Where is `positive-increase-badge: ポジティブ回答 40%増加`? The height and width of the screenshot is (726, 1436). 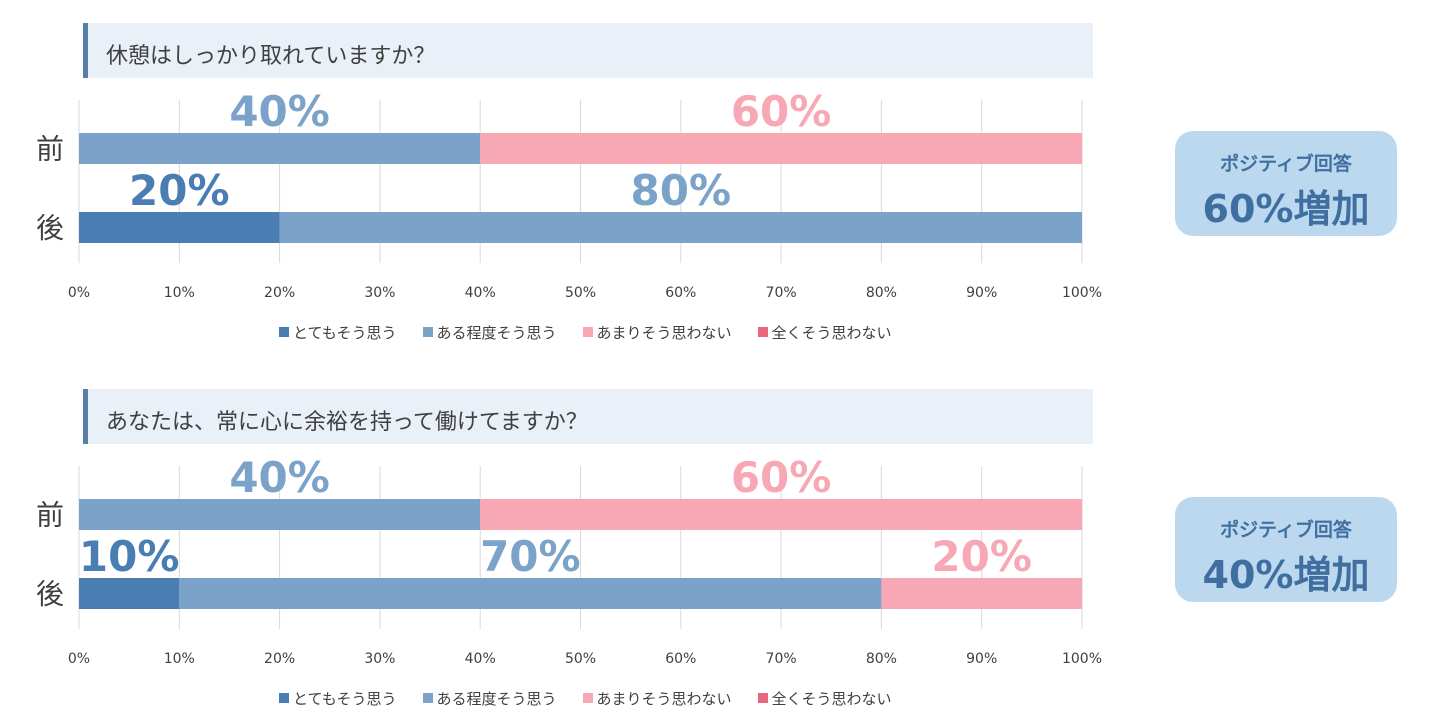 positive-increase-badge: ポジティブ回答 40%増加 is located at coordinates (1286, 549).